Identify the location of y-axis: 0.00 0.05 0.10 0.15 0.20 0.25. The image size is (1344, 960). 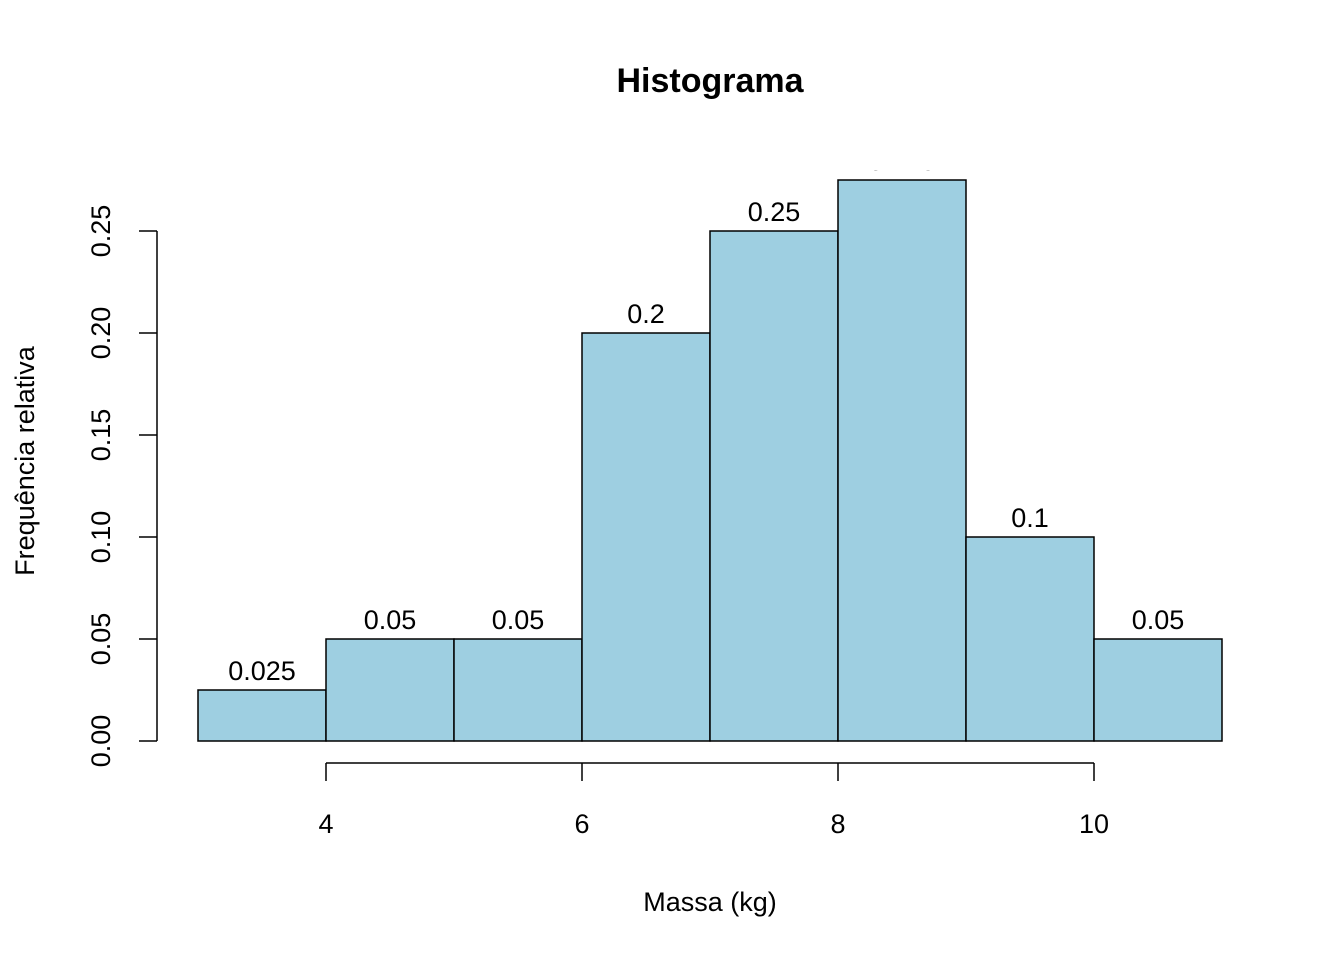
(122, 486).